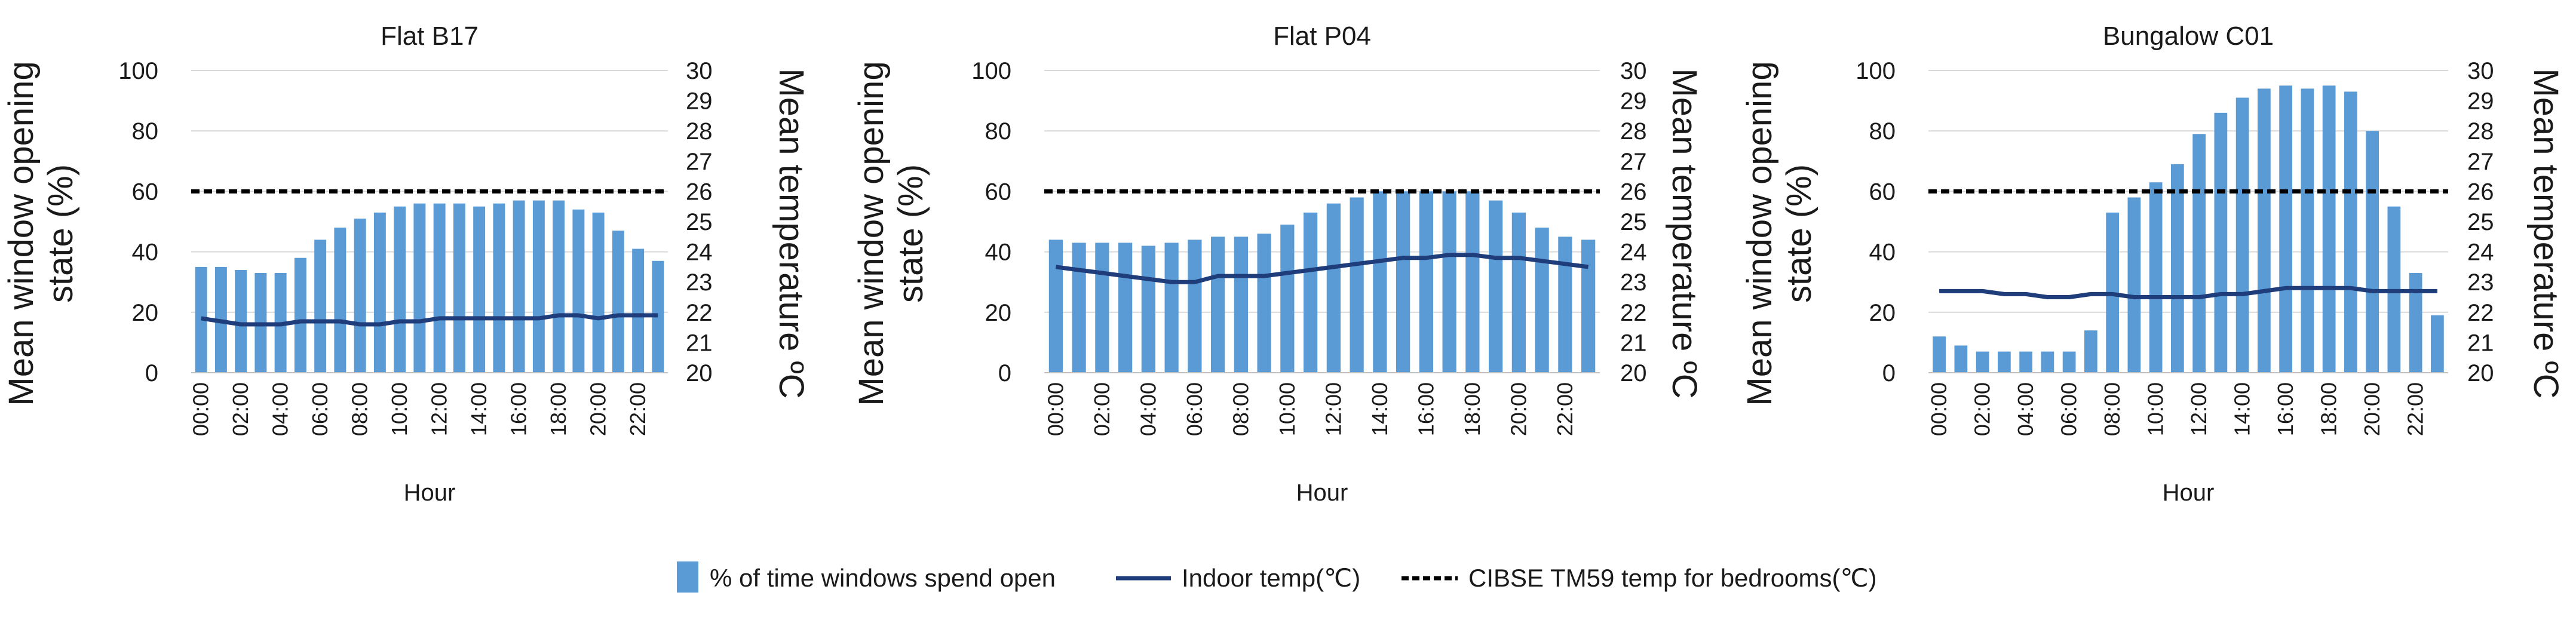 This screenshot has height=623, width=2576. What do you see at coordinates (1883, 313) in the screenshot?
I see `y-tick-label: 20` at bounding box center [1883, 313].